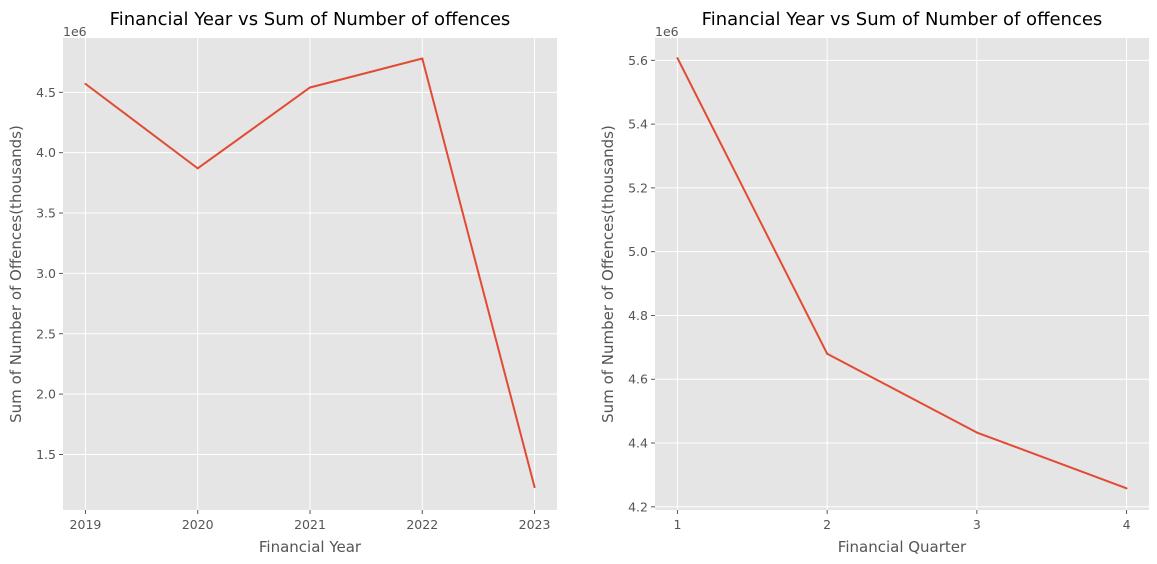 The width and height of the screenshot is (1157, 564). Describe the element at coordinates (638, 124) in the screenshot. I see `y-tick-label: 5.4` at that location.